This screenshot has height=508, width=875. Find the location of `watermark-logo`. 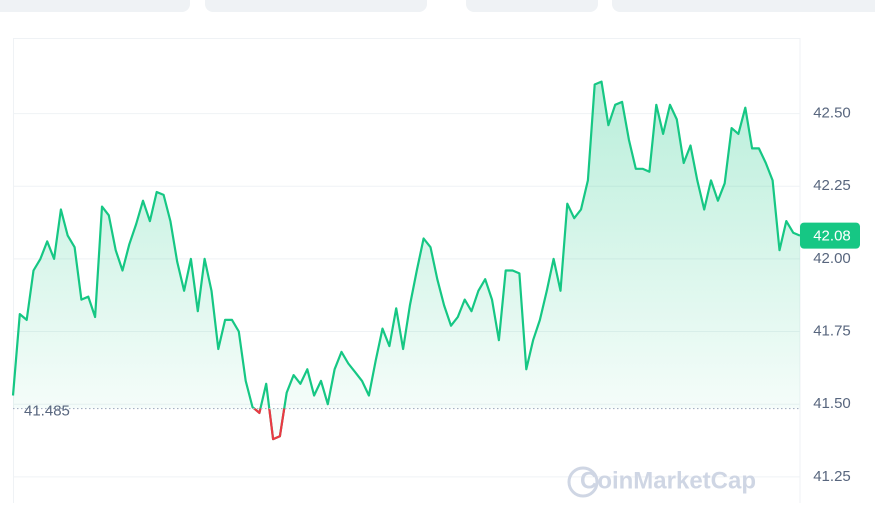

watermark-logo is located at coordinates (583, 482).